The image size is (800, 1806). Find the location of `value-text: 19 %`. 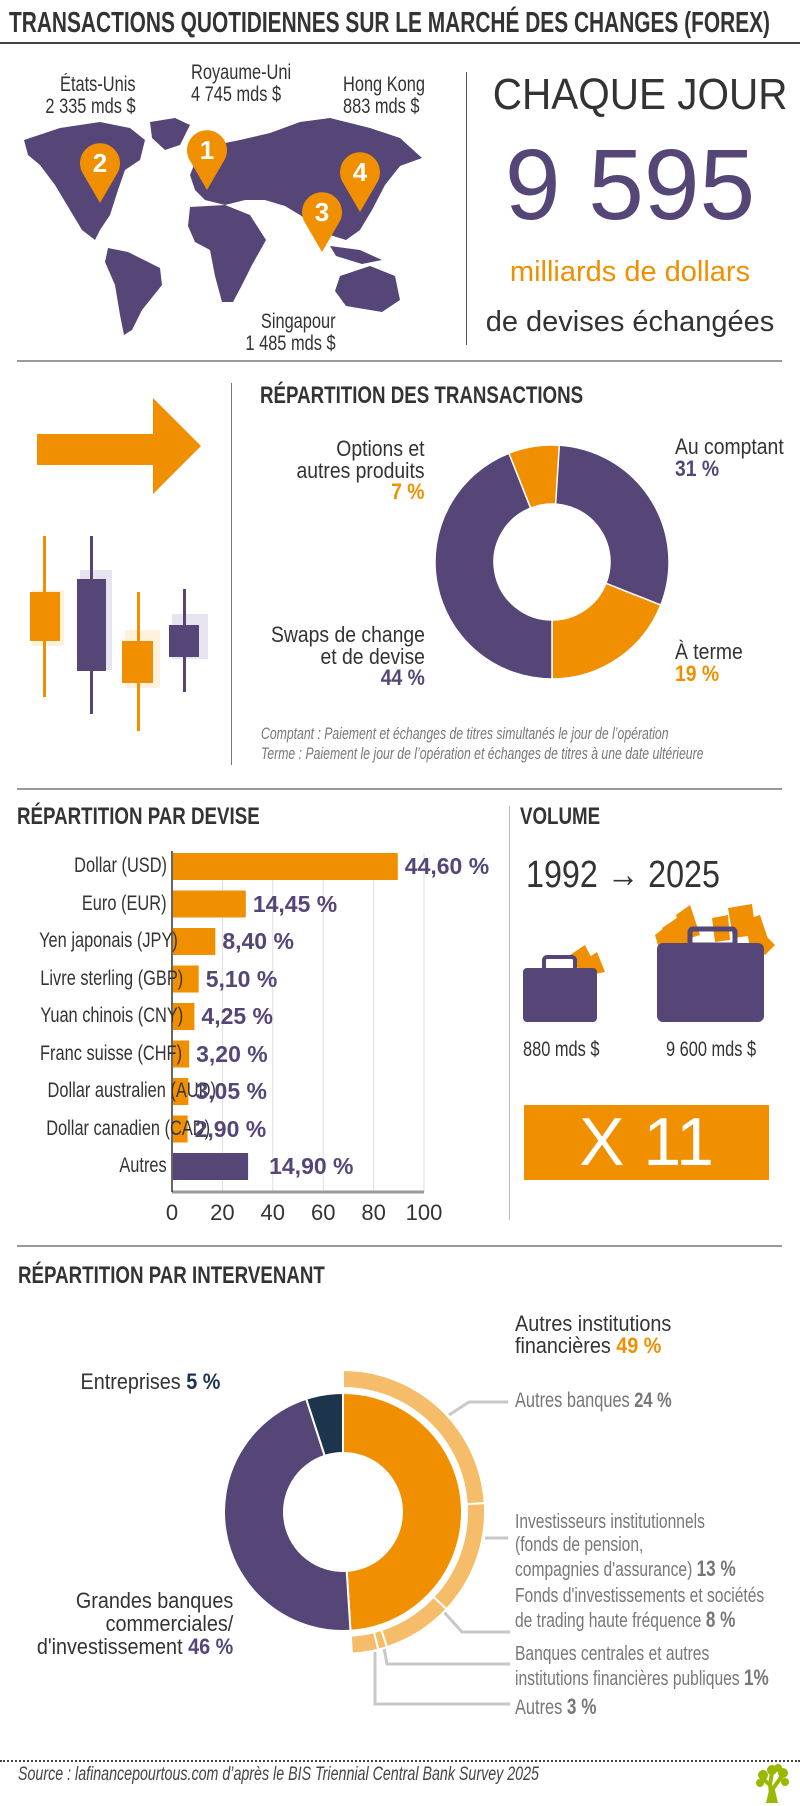

value-text: 19 % is located at coordinates (697, 673).